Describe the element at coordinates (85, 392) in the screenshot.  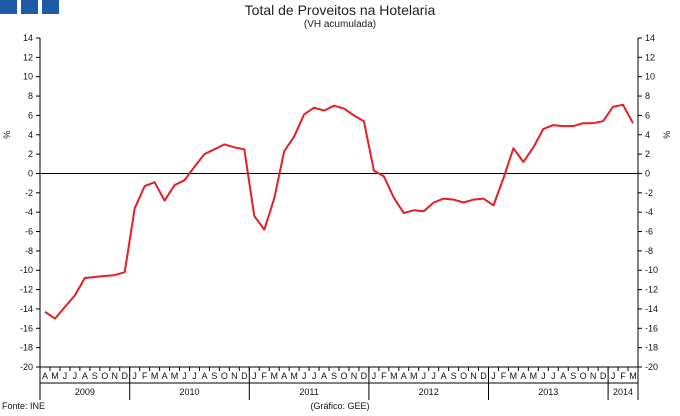
I see `year-label: 2009` at that location.